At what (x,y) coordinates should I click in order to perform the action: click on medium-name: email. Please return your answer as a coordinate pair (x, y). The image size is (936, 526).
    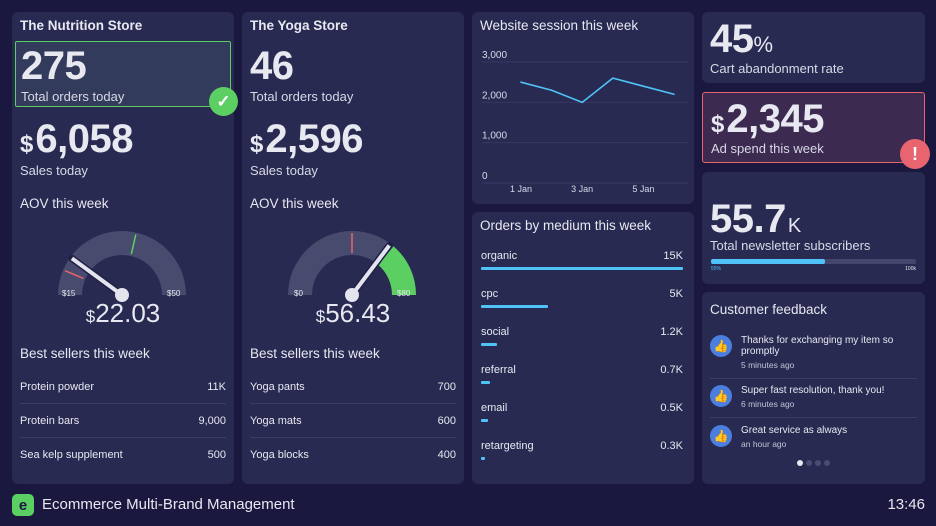
    Looking at the image, I should click on (494, 408).